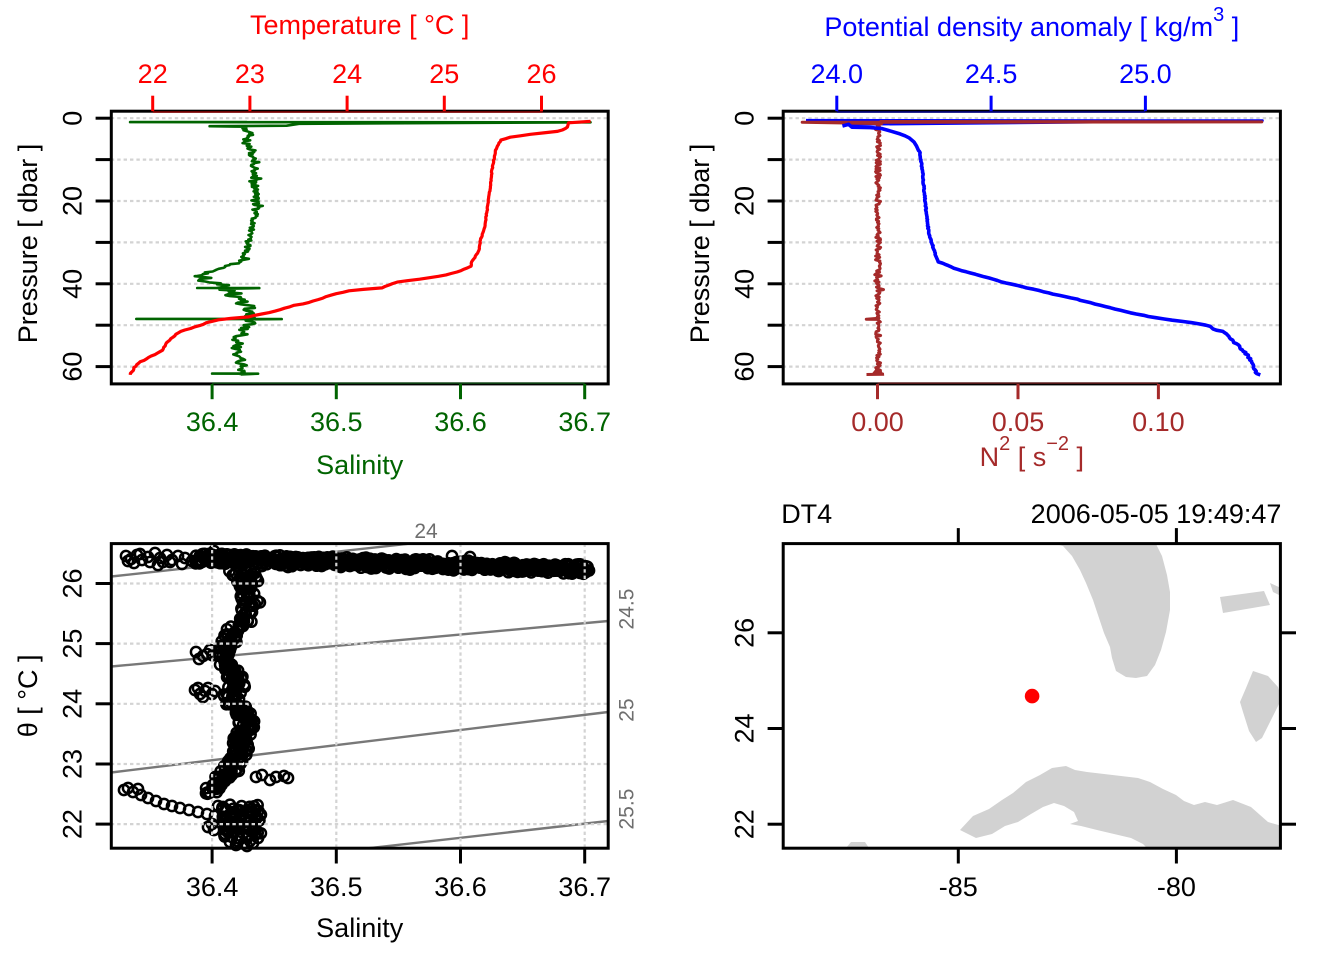  What do you see at coordinates (958, 887) in the screenshot?
I see `svg-text: -85` at bounding box center [958, 887].